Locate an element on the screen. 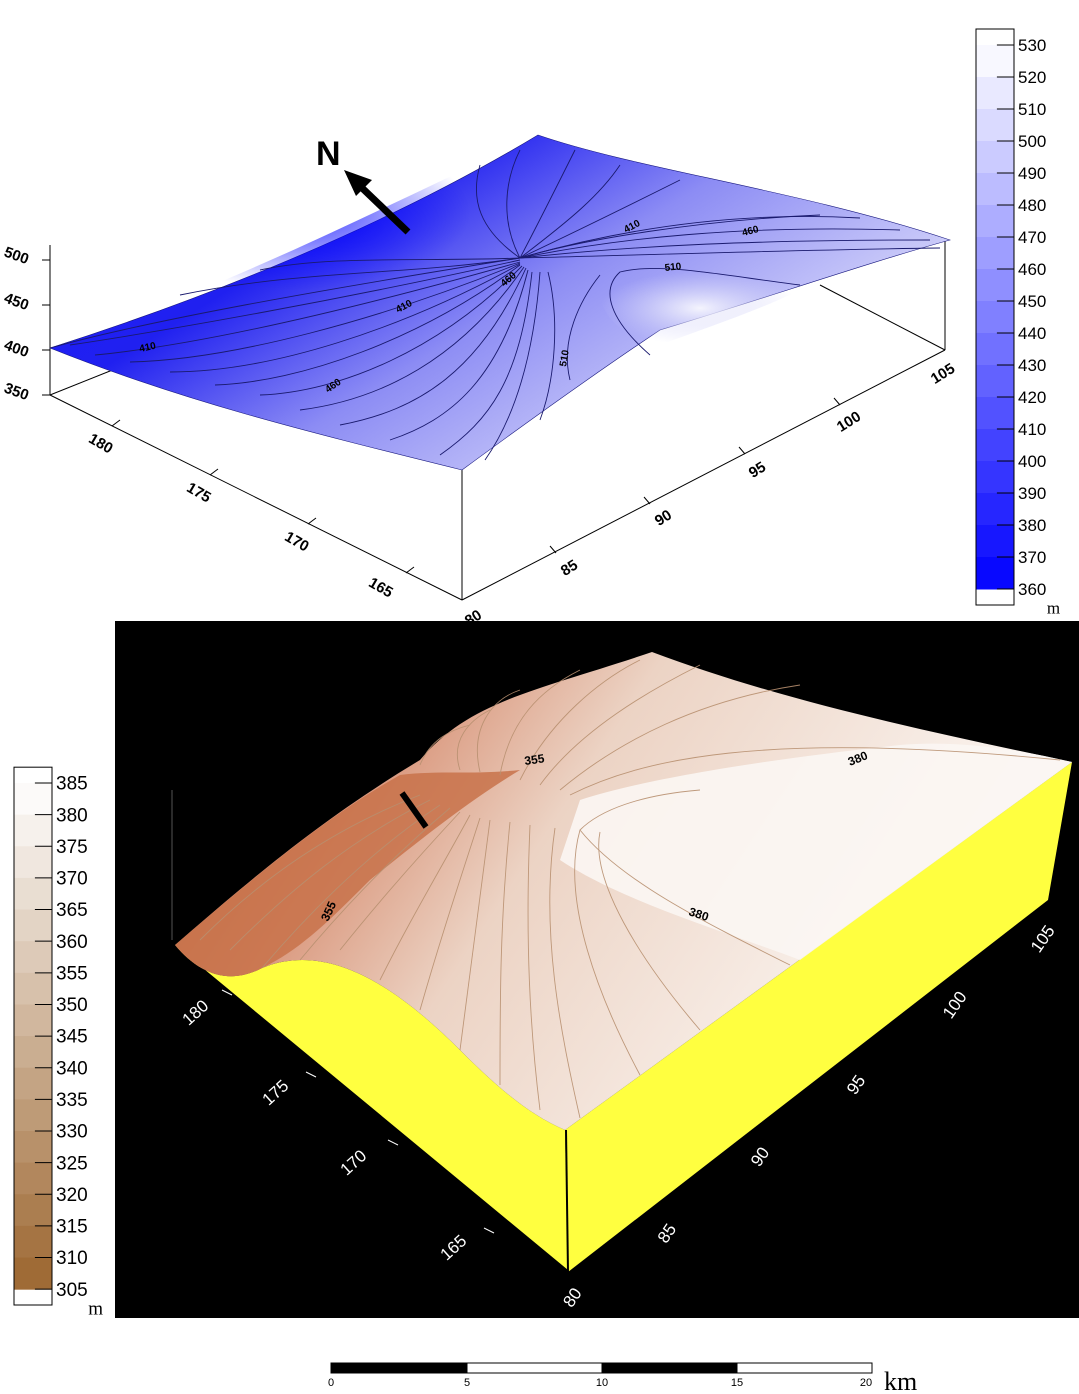 The width and height of the screenshot is (1079, 1394). legend-label: 490 is located at coordinates (1032, 173).